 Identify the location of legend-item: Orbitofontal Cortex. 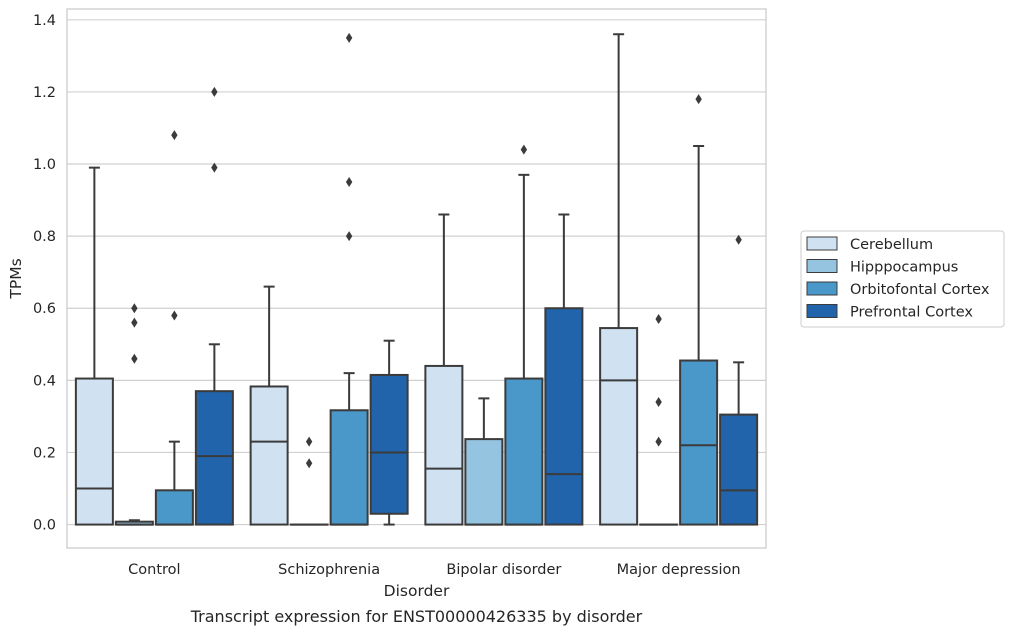
(898, 289).